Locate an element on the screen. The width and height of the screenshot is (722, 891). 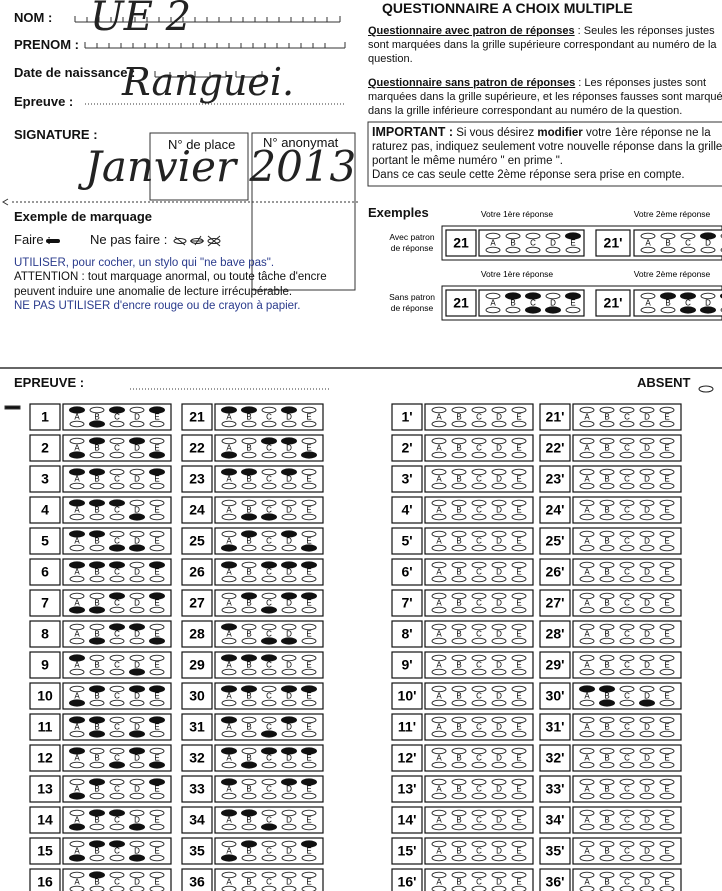
question-number: 5' is located at coordinates (406, 541).